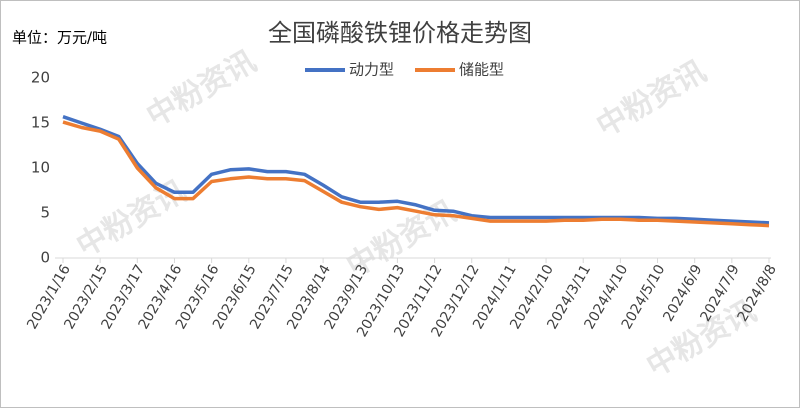  I want to click on y-tick-label: 15, so click(40, 123).